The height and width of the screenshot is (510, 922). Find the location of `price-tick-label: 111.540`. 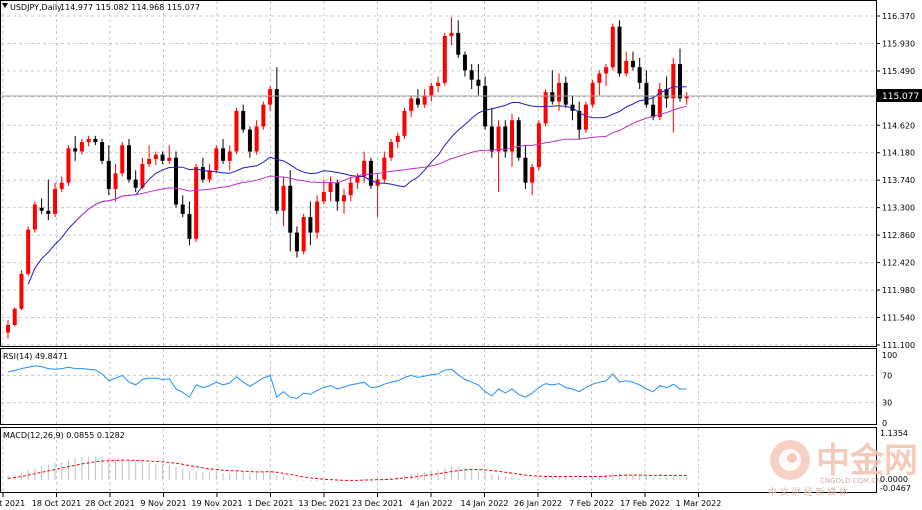

price-tick-label: 111.540 is located at coordinates (898, 318).